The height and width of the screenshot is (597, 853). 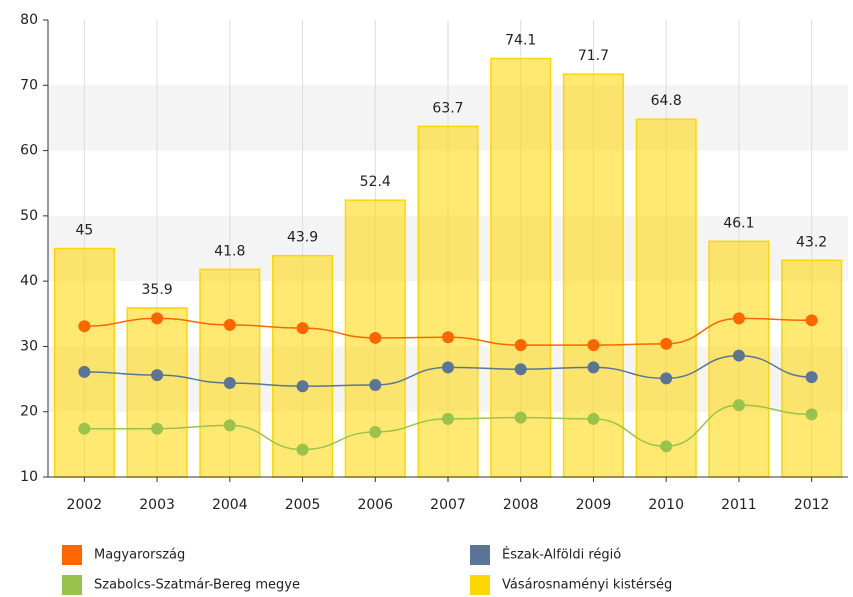 What do you see at coordinates (594, 505) in the screenshot?
I see `x-tick-label: 2009` at bounding box center [594, 505].